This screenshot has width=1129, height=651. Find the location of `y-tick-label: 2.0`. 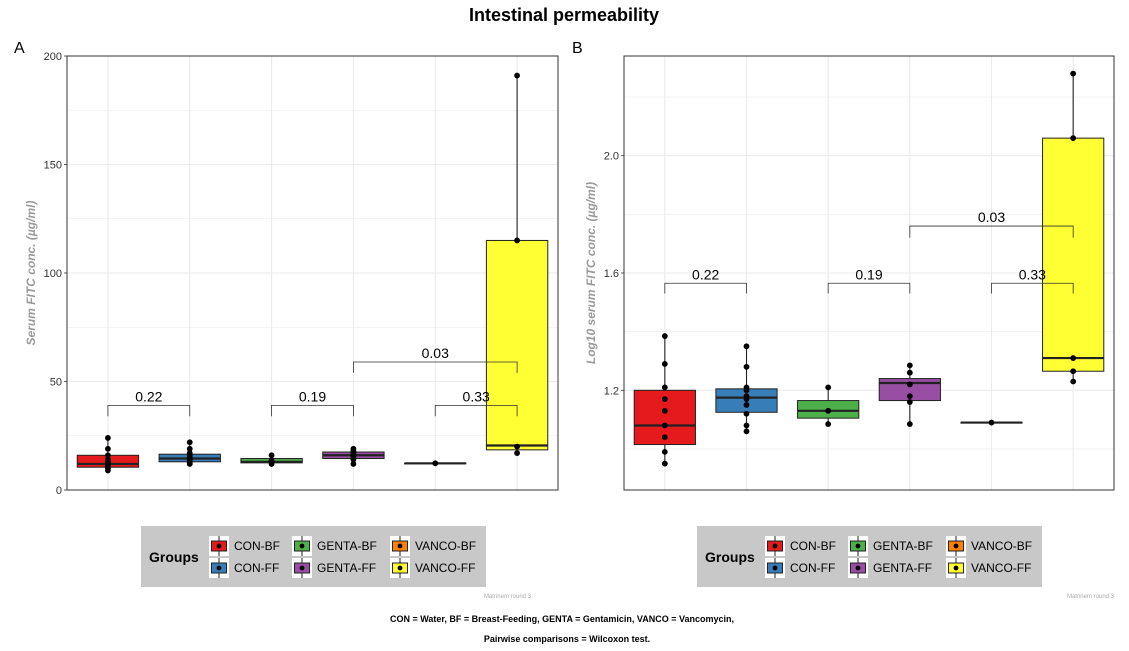

y-tick-label: 2.0 is located at coordinates (611, 157).